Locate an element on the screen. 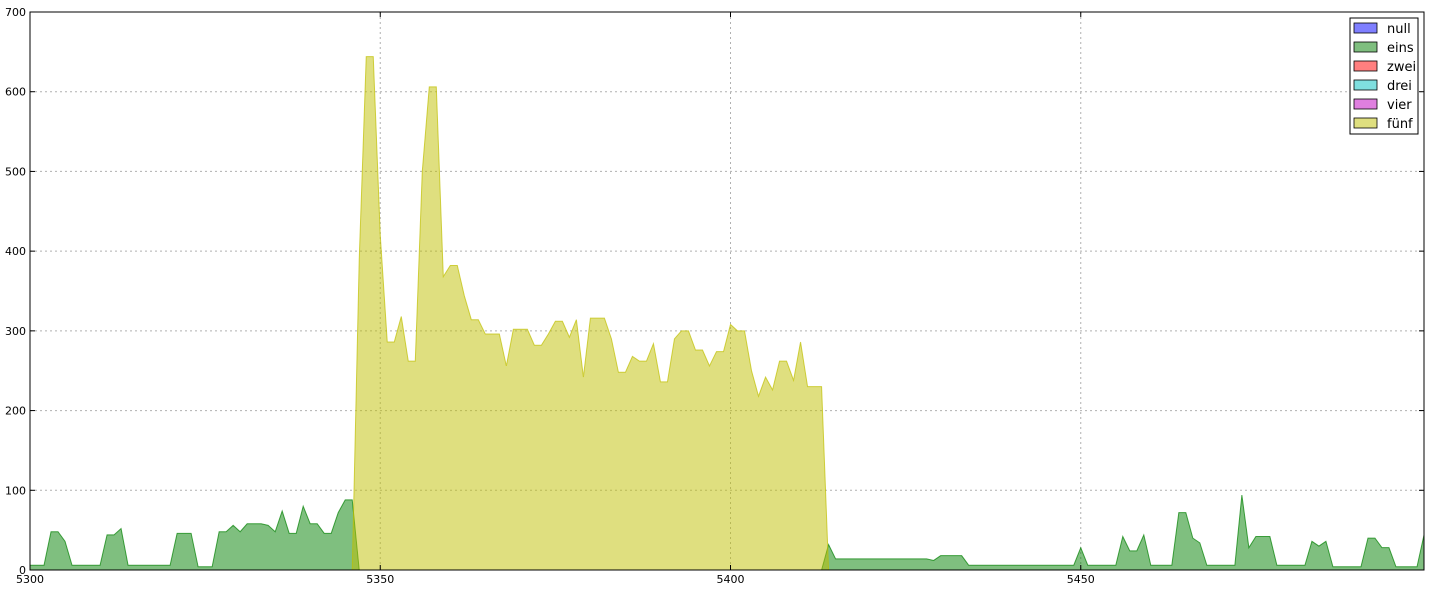  y-tick-label: 500 is located at coordinates (15, 171).